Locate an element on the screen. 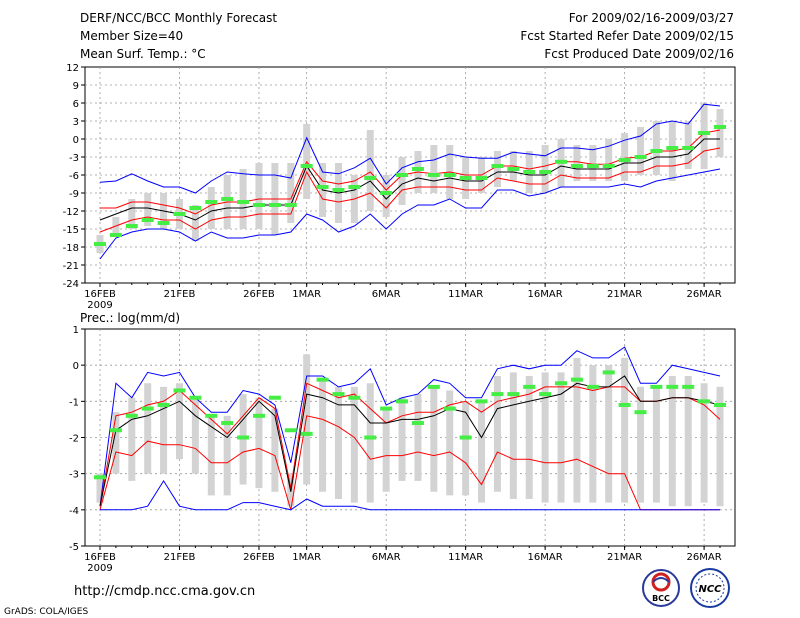 The width and height of the screenshot is (800, 618). source-url: http://cmdp.ncc.cma.gov.cn is located at coordinates (164, 591).